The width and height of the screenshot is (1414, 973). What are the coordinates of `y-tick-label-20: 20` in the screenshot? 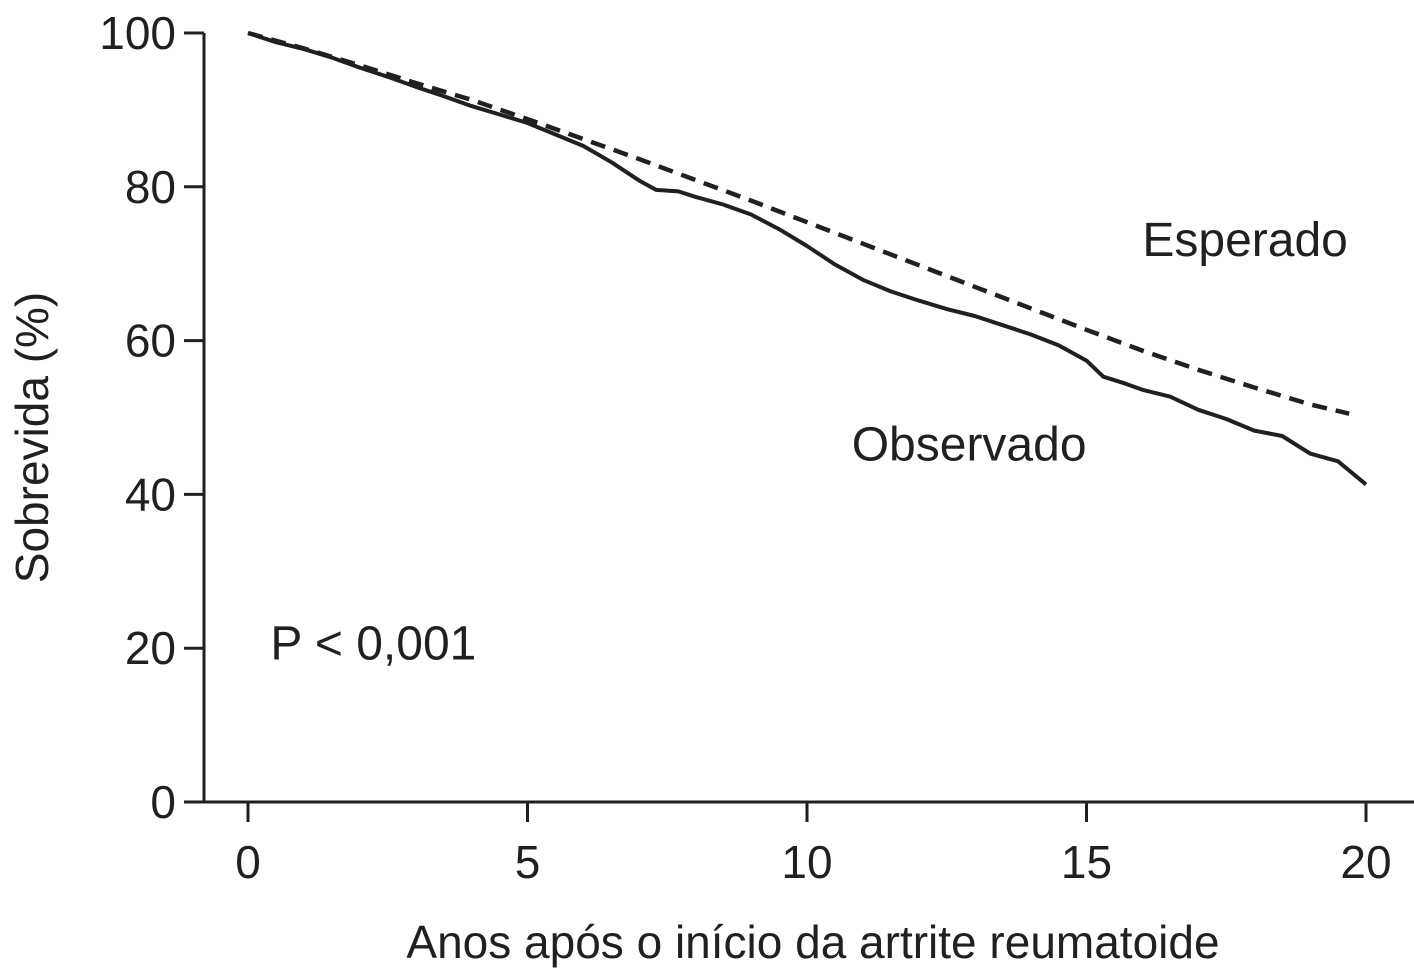 It's located at (150, 648).